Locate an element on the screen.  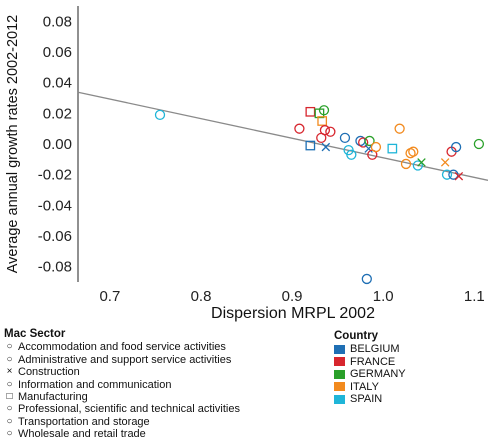
country-legend-item: GERMANY is located at coordinates (370, 374).